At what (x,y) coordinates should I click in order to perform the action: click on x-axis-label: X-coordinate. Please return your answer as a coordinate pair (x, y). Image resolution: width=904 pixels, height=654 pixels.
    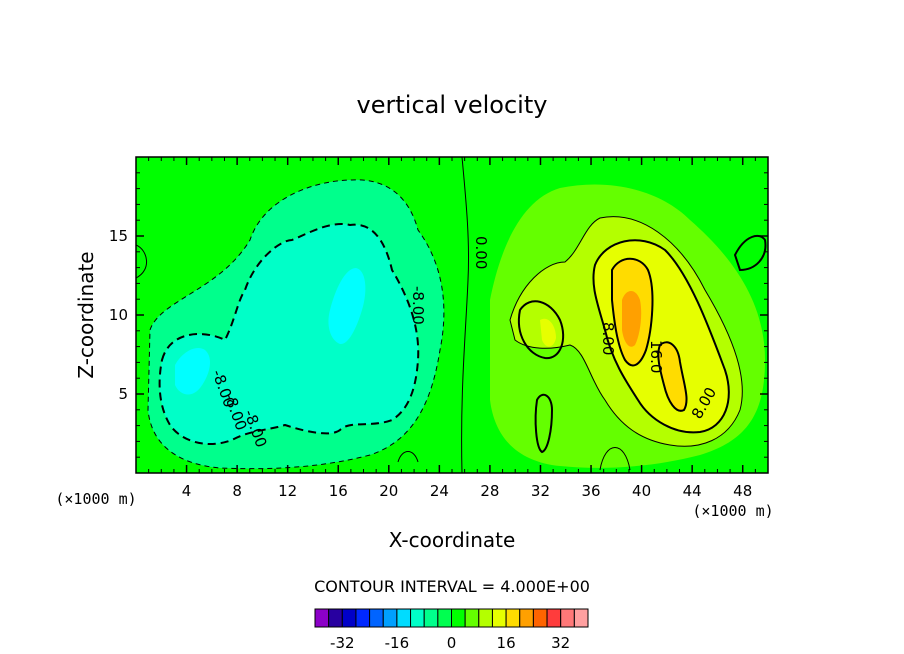
    Looking at the image, I should click on (452, 540).